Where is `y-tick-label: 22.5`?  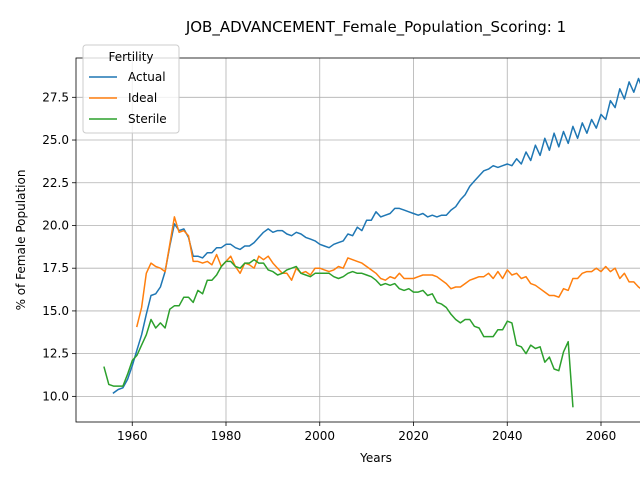 y-tick-label: 22.5 is located at coordinates (55, 183).